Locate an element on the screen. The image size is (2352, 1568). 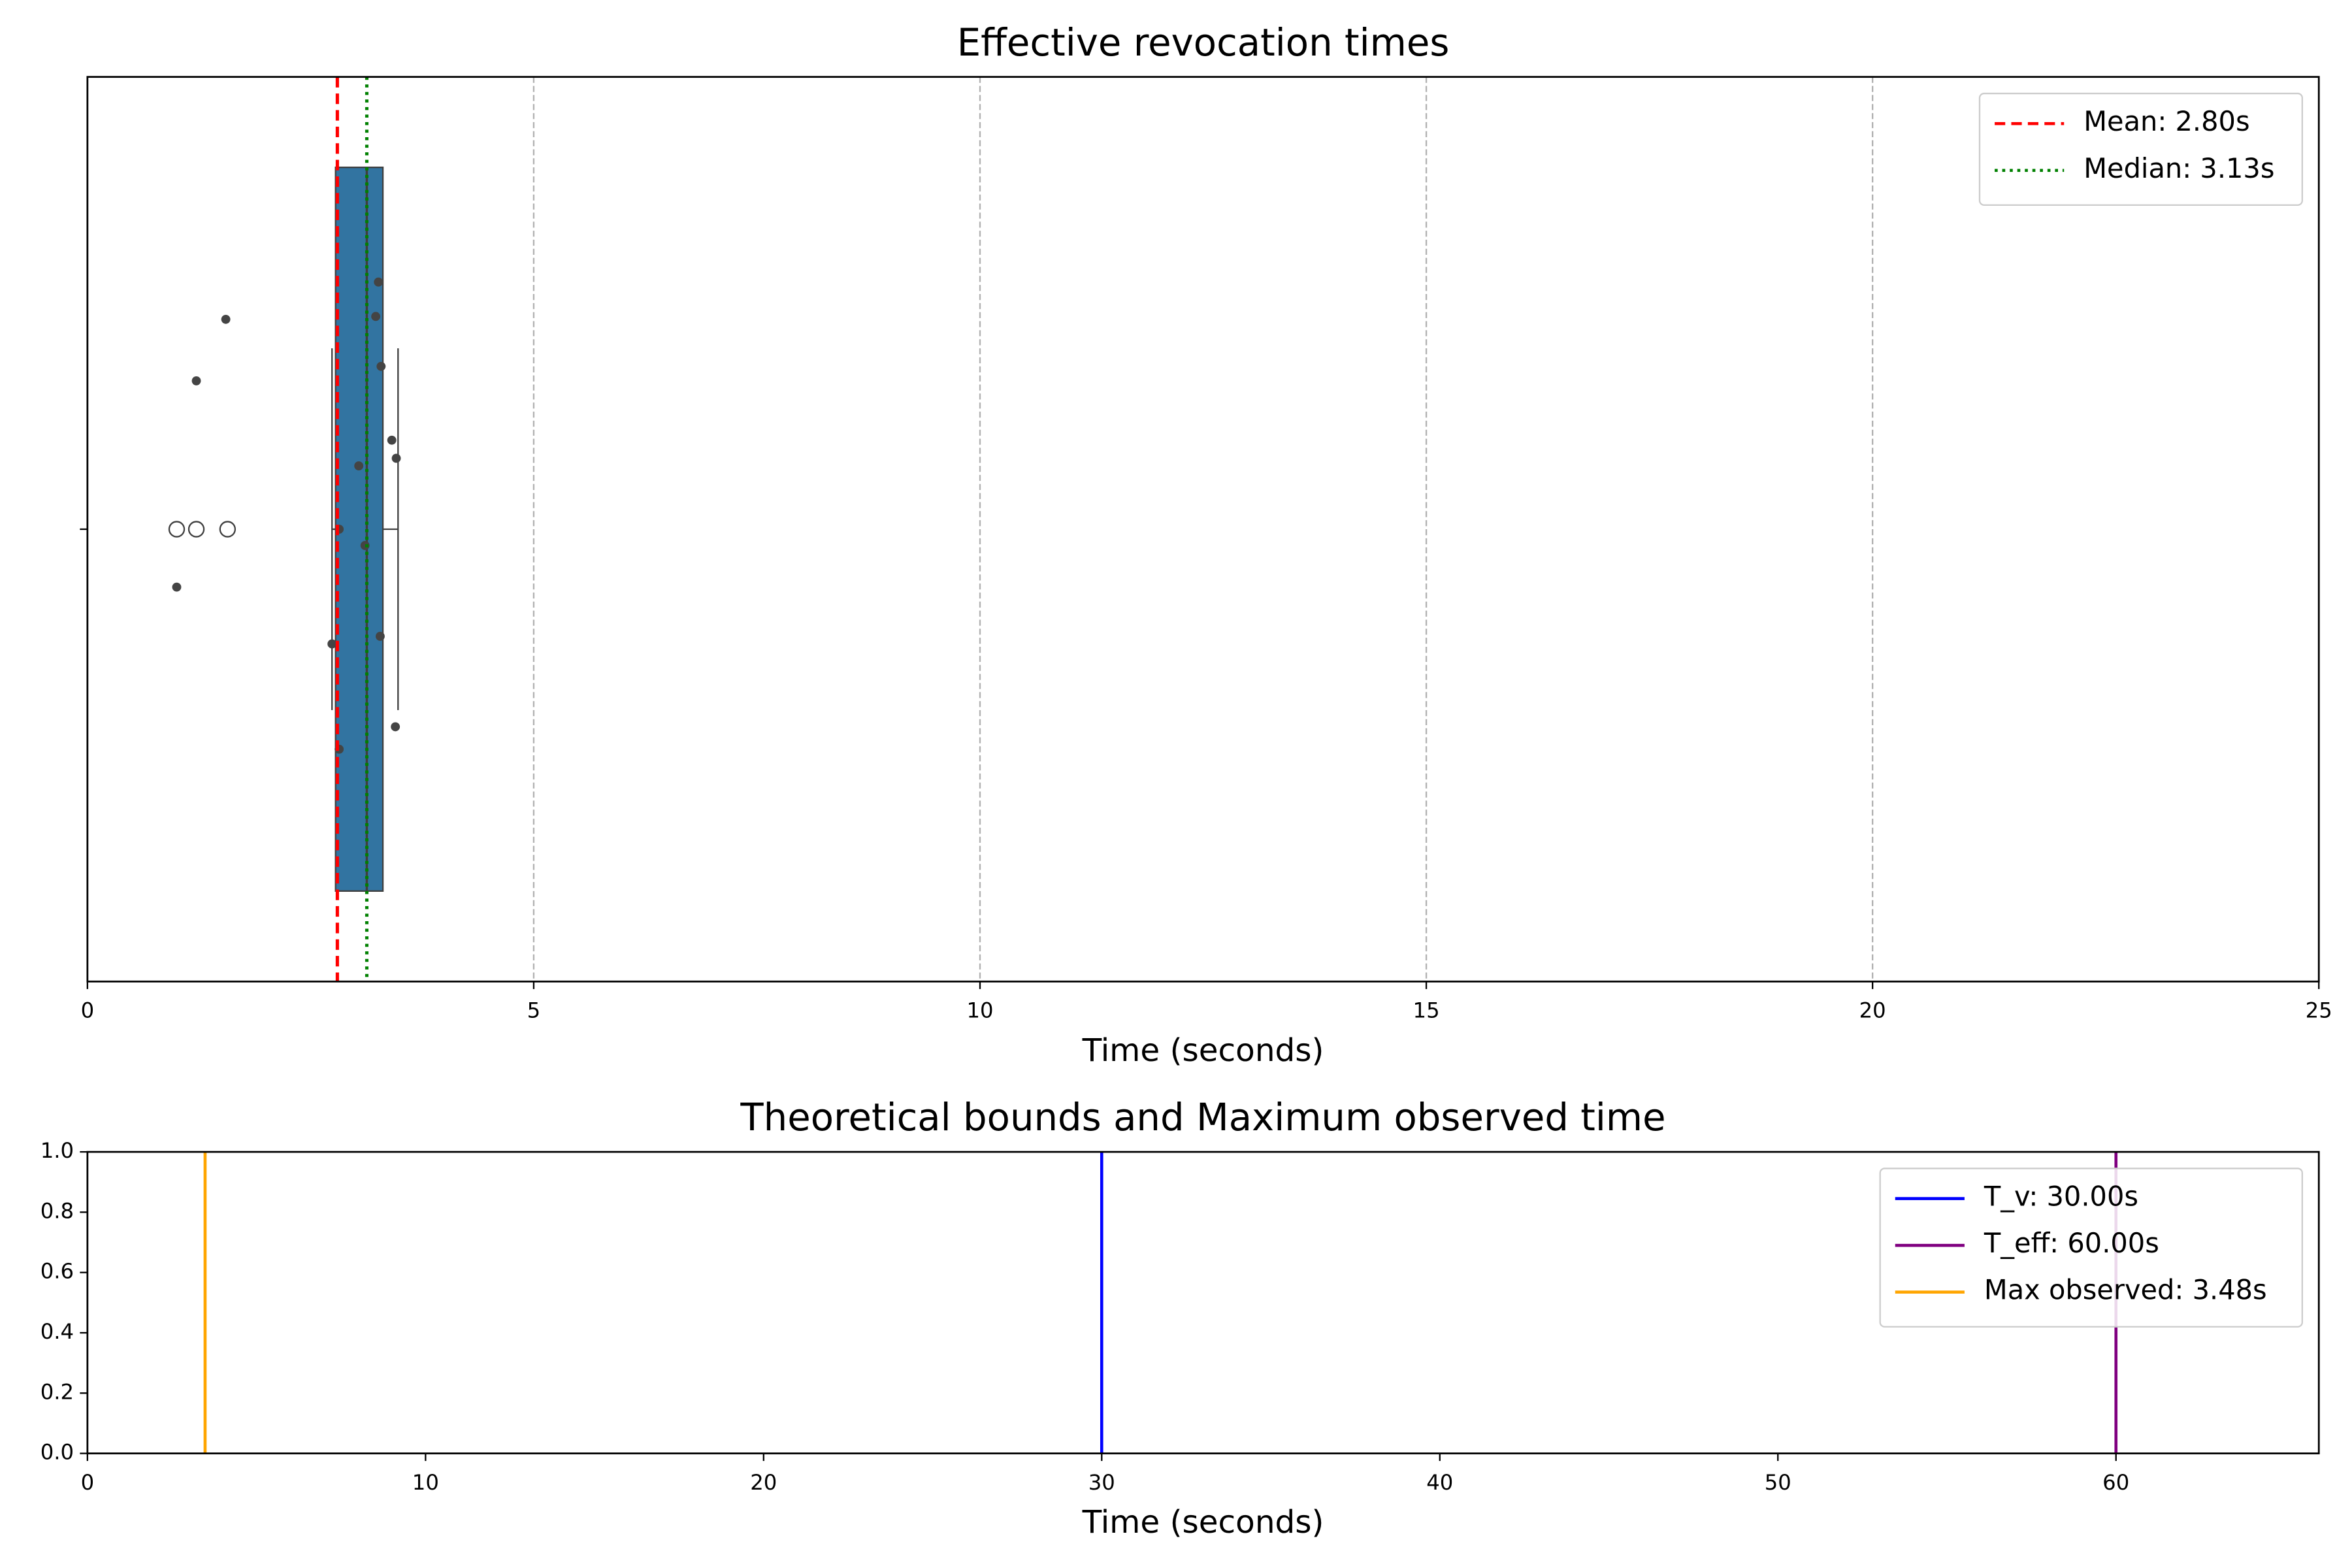
legend-label: Max observed: 3.48s is located at coordinates (2125, 1290).